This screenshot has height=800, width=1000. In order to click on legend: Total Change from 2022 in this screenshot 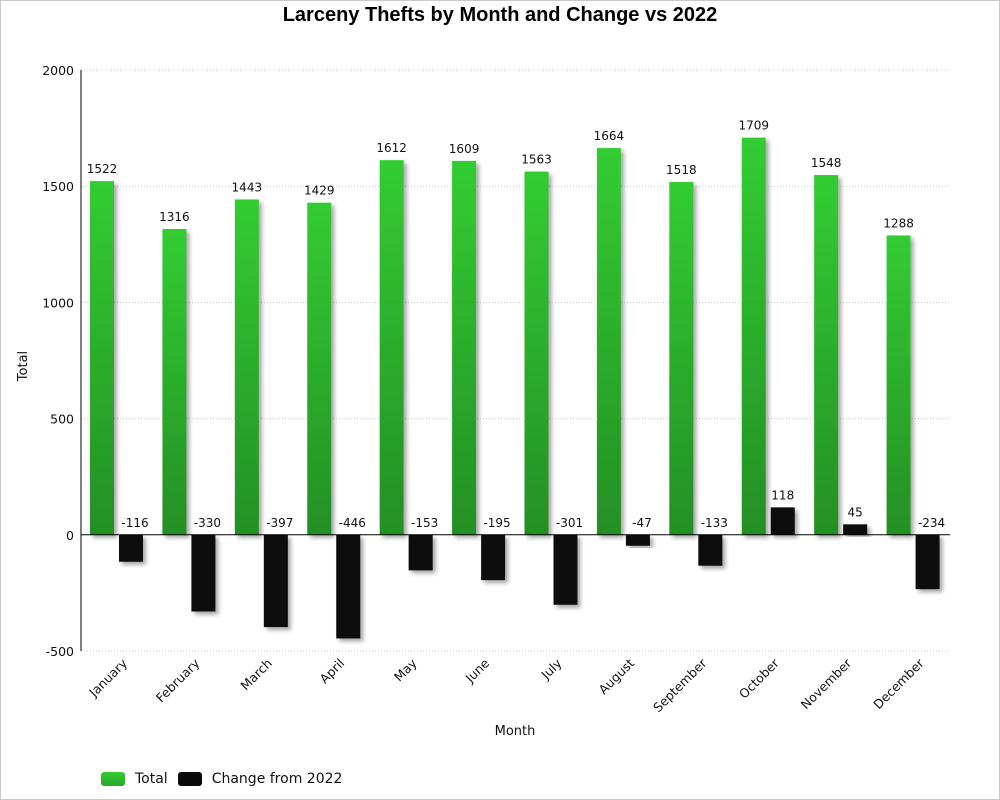, I will do `click(226, 779)`.